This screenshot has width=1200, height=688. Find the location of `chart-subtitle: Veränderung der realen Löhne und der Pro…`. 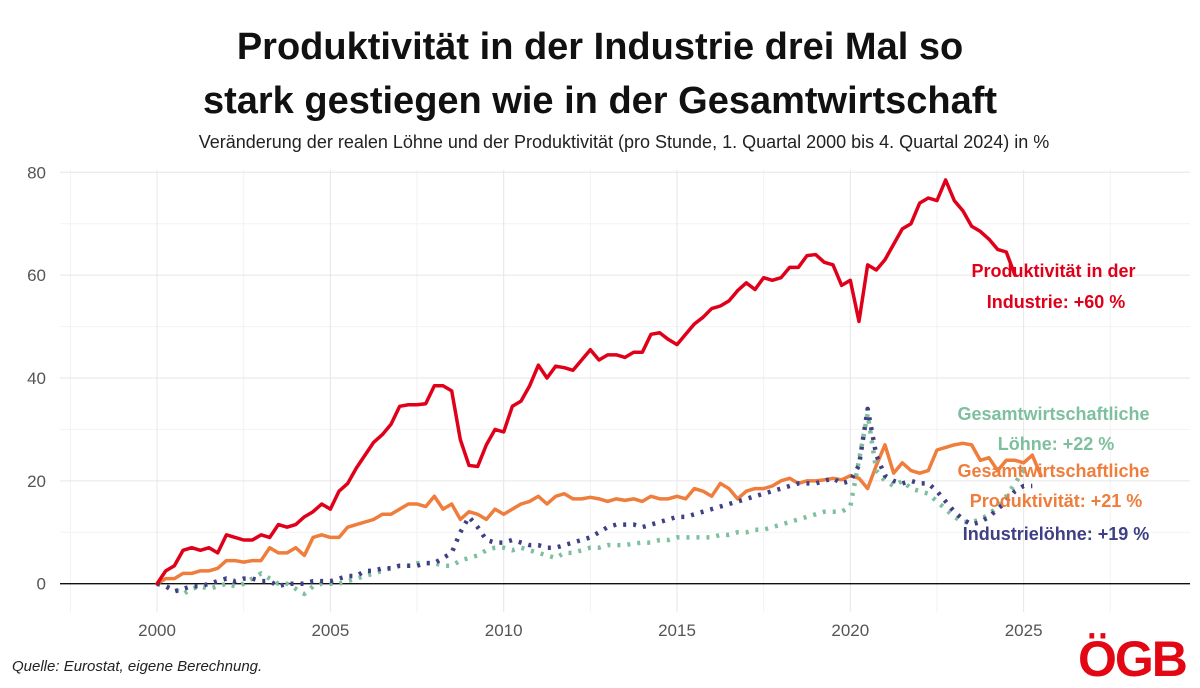

chart-subtitle: Veränderung der realen Löhne und der Pro… is located at coordinates (624, 142).